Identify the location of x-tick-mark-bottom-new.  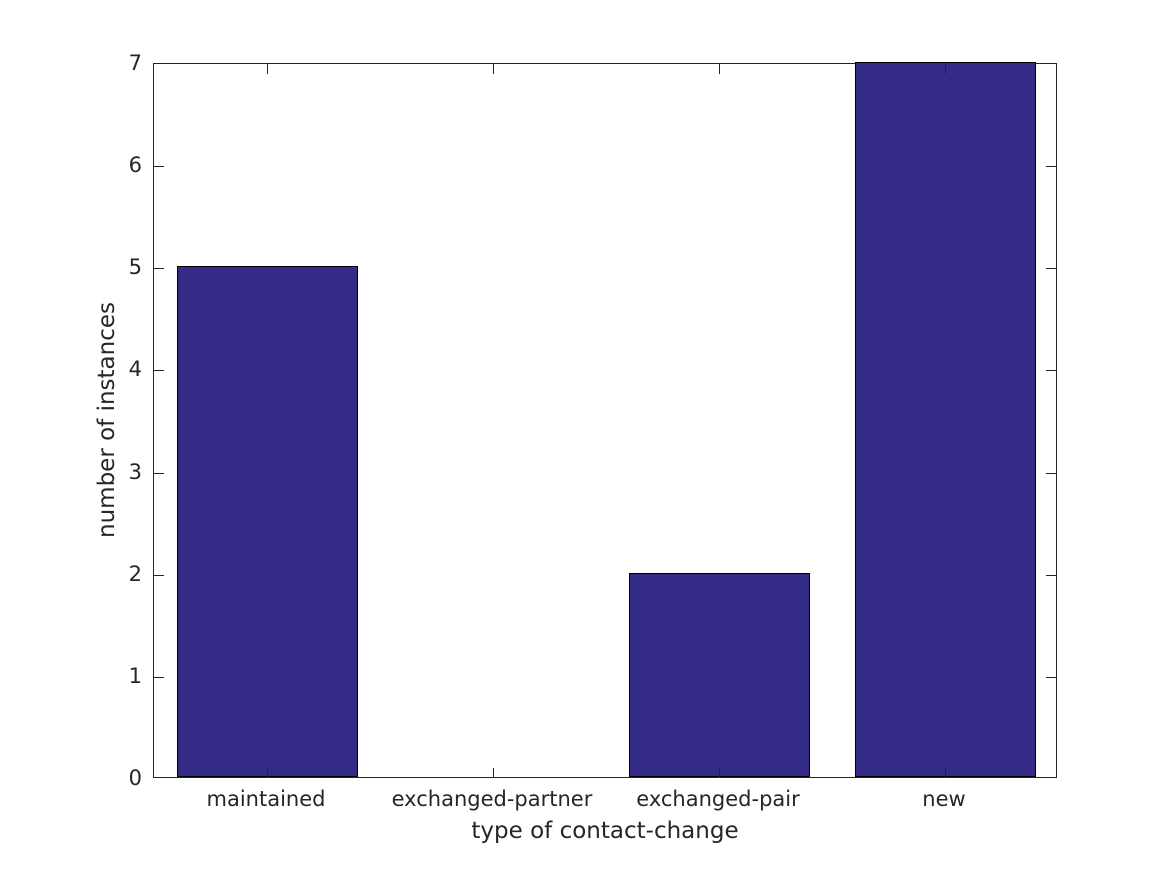
(945, 773).